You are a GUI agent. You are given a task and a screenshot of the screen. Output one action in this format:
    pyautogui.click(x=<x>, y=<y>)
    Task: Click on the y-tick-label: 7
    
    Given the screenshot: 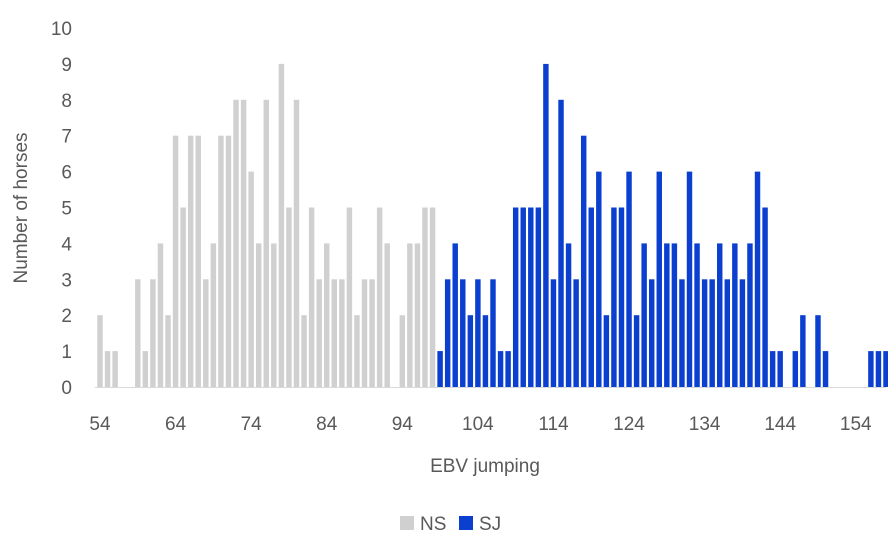 What is the action you would take?
    pyautogui.click(x=66, y=137)
    